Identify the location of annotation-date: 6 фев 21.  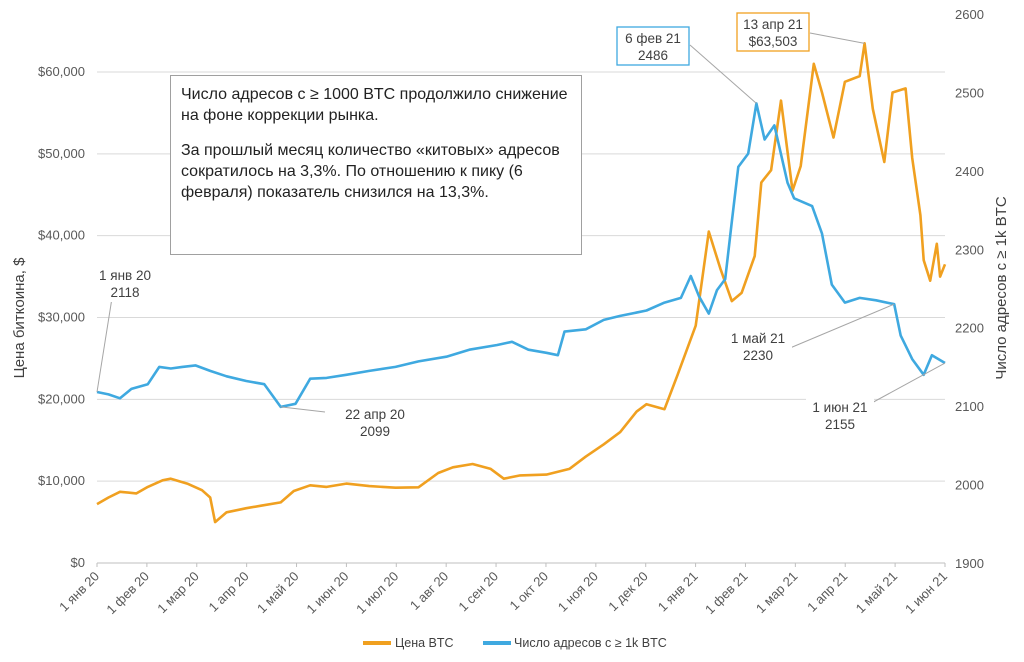
(653, 38).